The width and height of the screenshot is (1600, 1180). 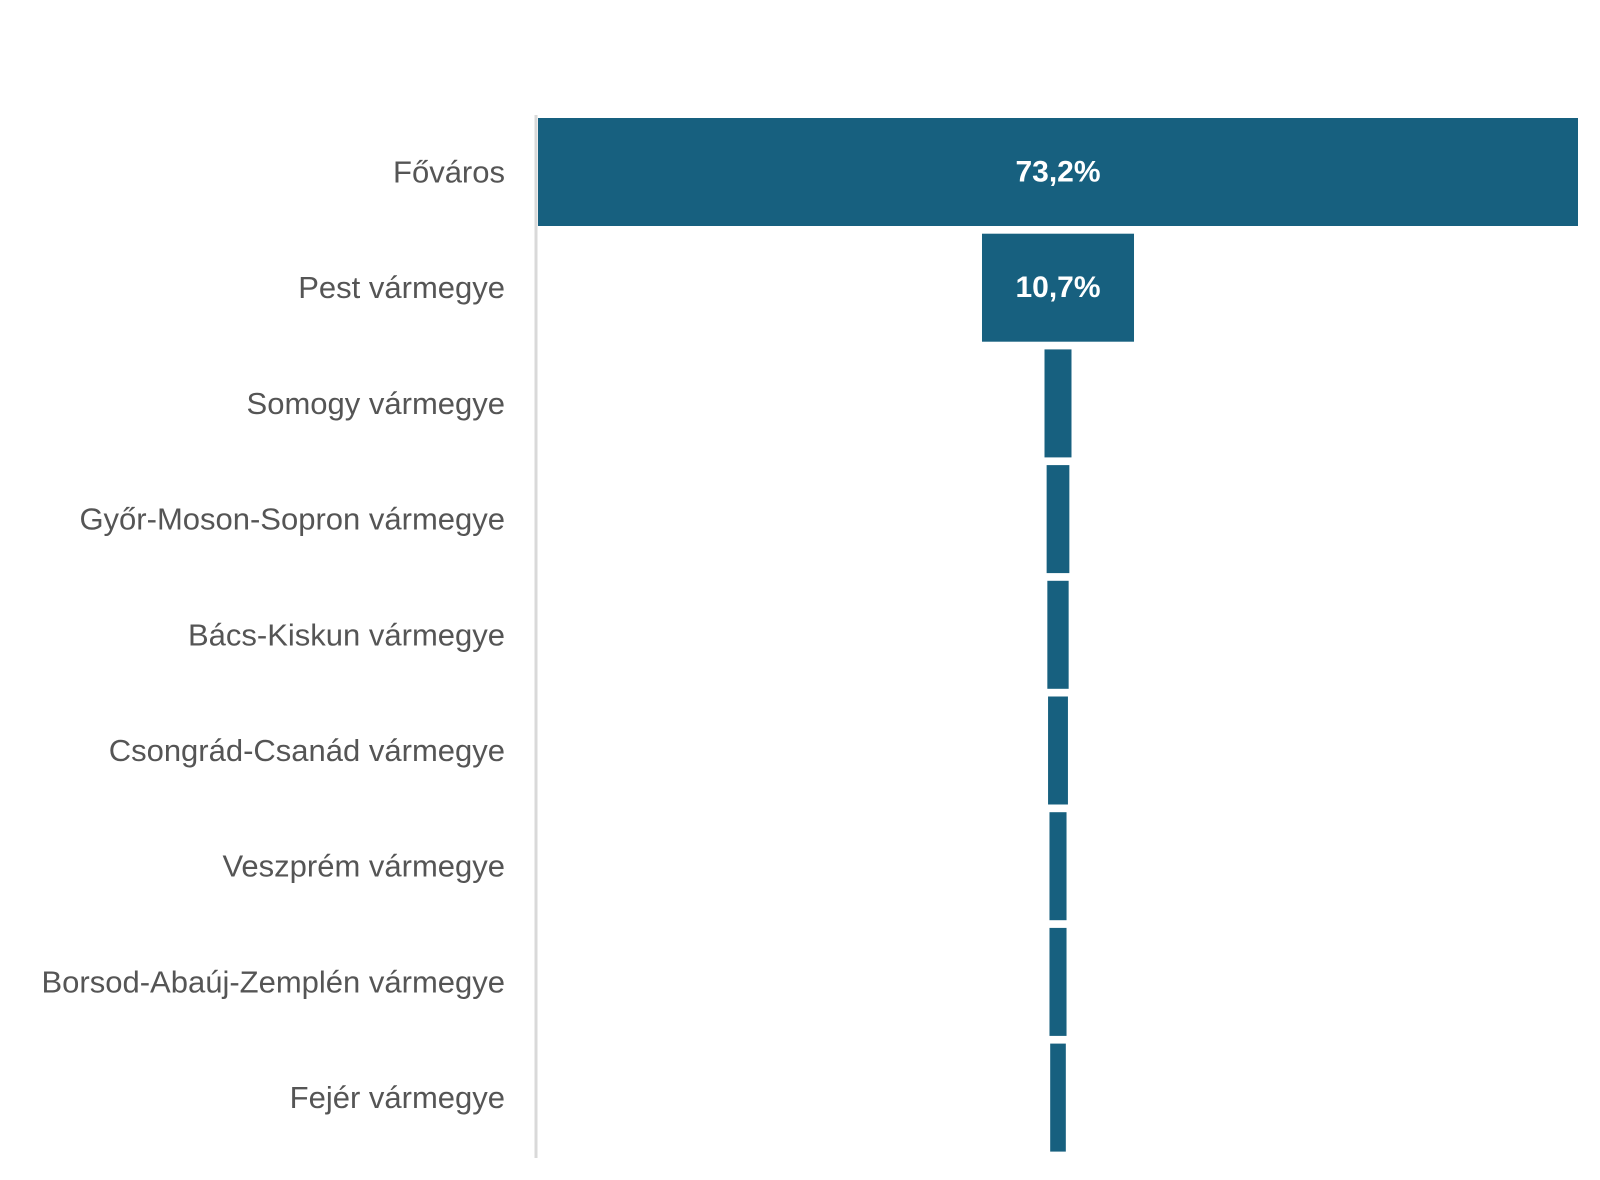 I want to click on category-label: Csongrád-Csanád vármegye, so click(x=307, y=750).